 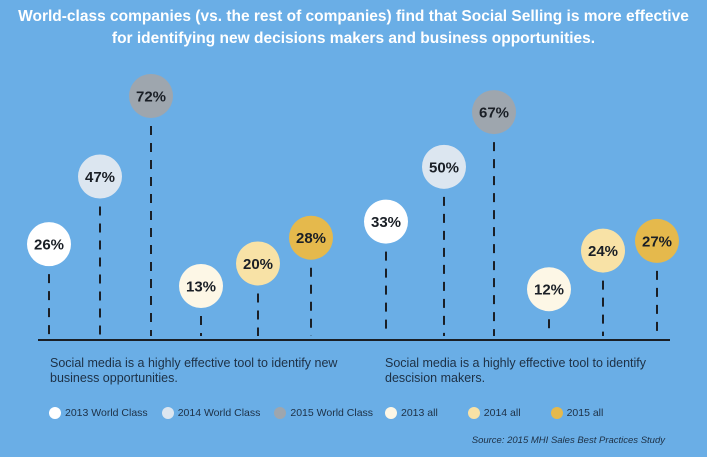 I want to click on legend-label: 2015 World Class, so click(x=332, y=413).